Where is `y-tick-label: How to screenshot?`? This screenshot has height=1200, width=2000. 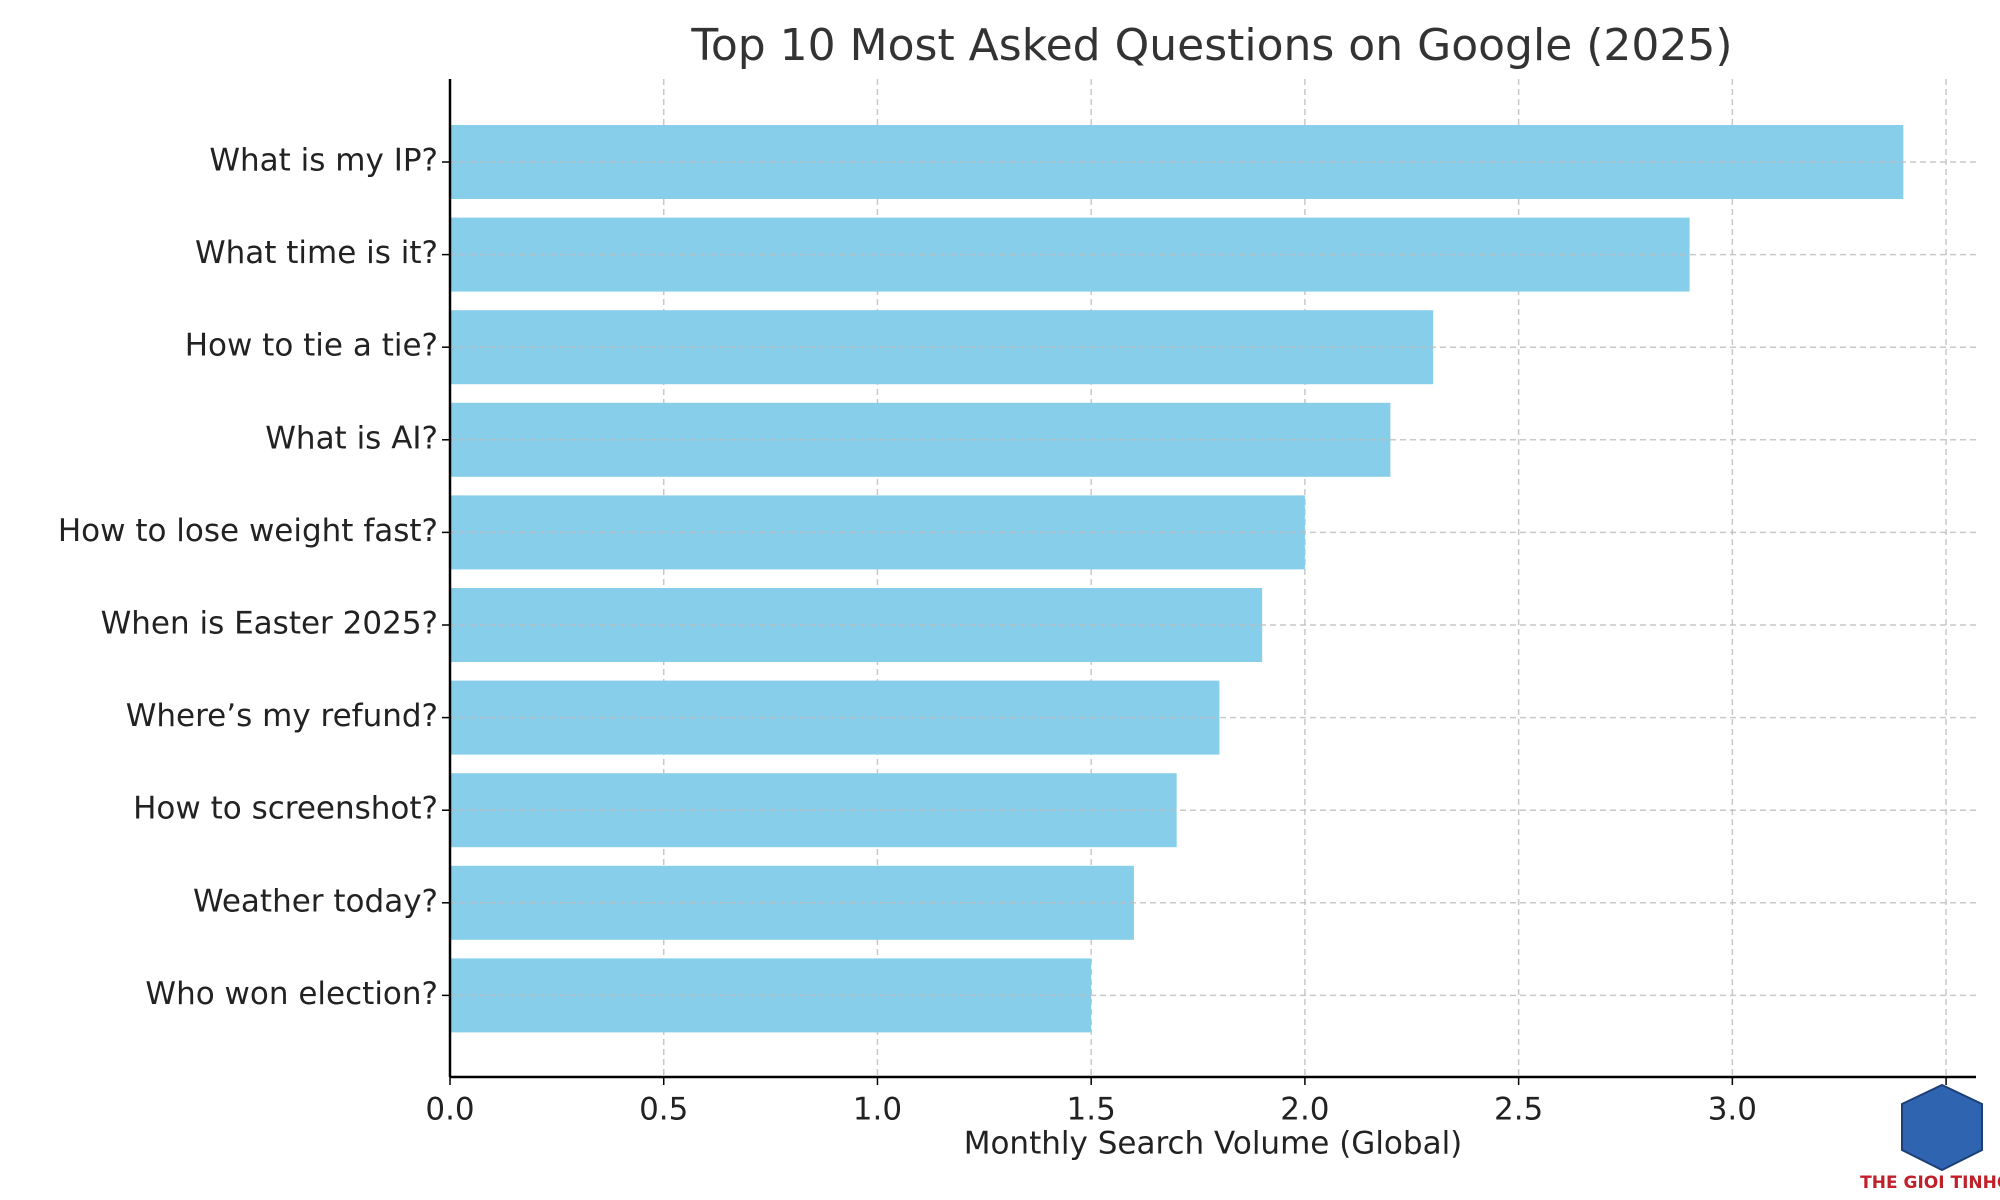 y-tick-label: How to screenshot? is located at coordinates (285, 809).